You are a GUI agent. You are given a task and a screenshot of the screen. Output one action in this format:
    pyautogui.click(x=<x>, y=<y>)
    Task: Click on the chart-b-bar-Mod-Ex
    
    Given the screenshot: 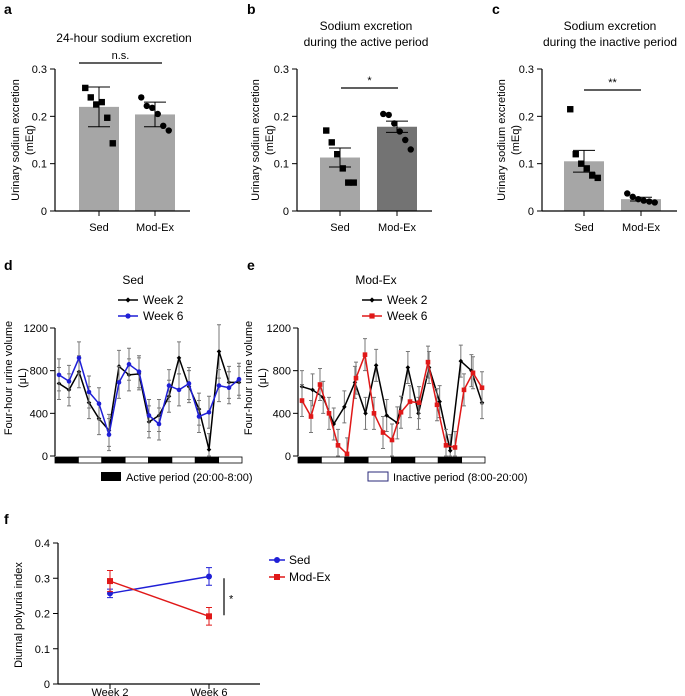 What is the action you would take?
    pyautogui.click(x=397, y=168)
    